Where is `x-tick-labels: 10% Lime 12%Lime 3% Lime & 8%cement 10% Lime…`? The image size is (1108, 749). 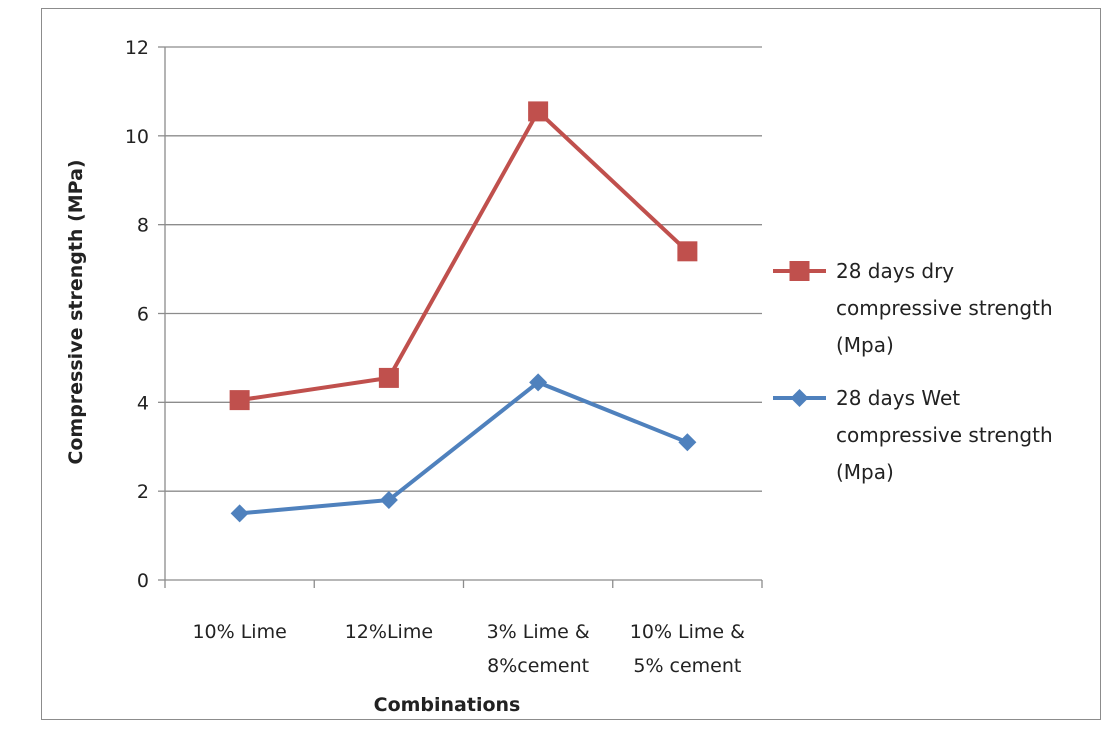
x-tick-labels: 10% Lime 12%Lime 3% Lime & 8%cement 10% Lime… is located at coordinates (468, 649).